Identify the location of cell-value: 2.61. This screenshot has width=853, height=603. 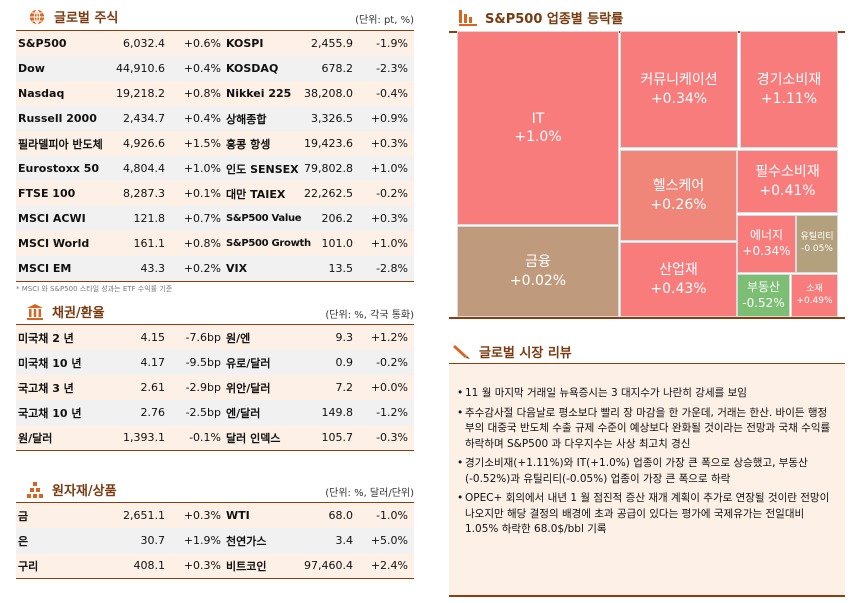
(153, 387).